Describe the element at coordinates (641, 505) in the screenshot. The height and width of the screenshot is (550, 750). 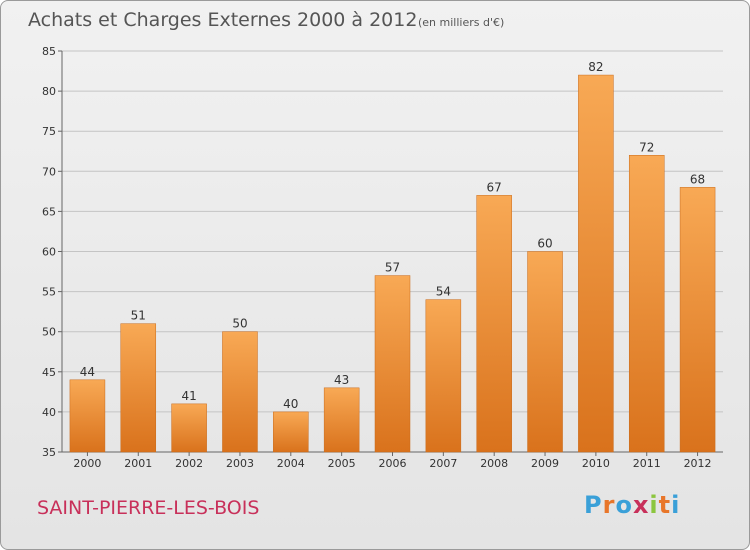
I see `logo-letter: x` at that location.